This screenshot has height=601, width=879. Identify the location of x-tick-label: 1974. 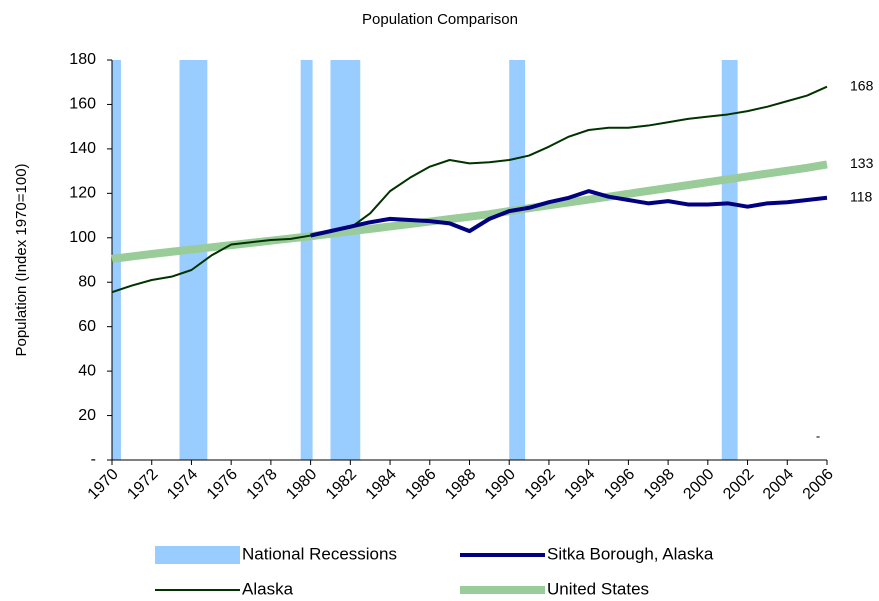
(182, 484).